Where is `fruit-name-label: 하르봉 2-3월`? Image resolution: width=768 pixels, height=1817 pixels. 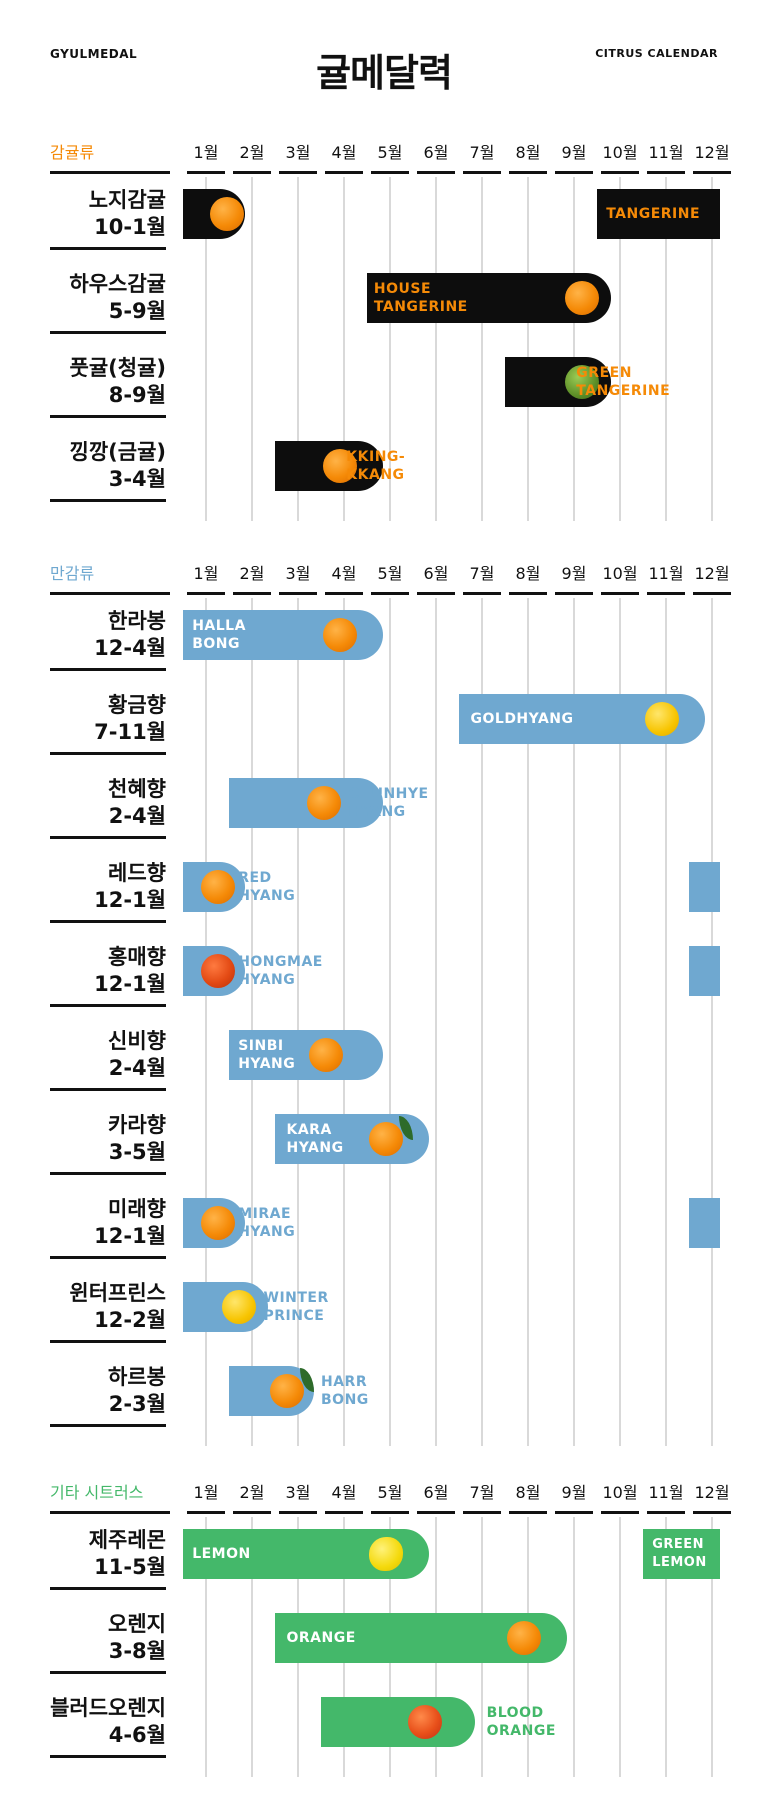
fruit-name-label: 하르봉 2-3월 is located at coordinates (108, 1395).